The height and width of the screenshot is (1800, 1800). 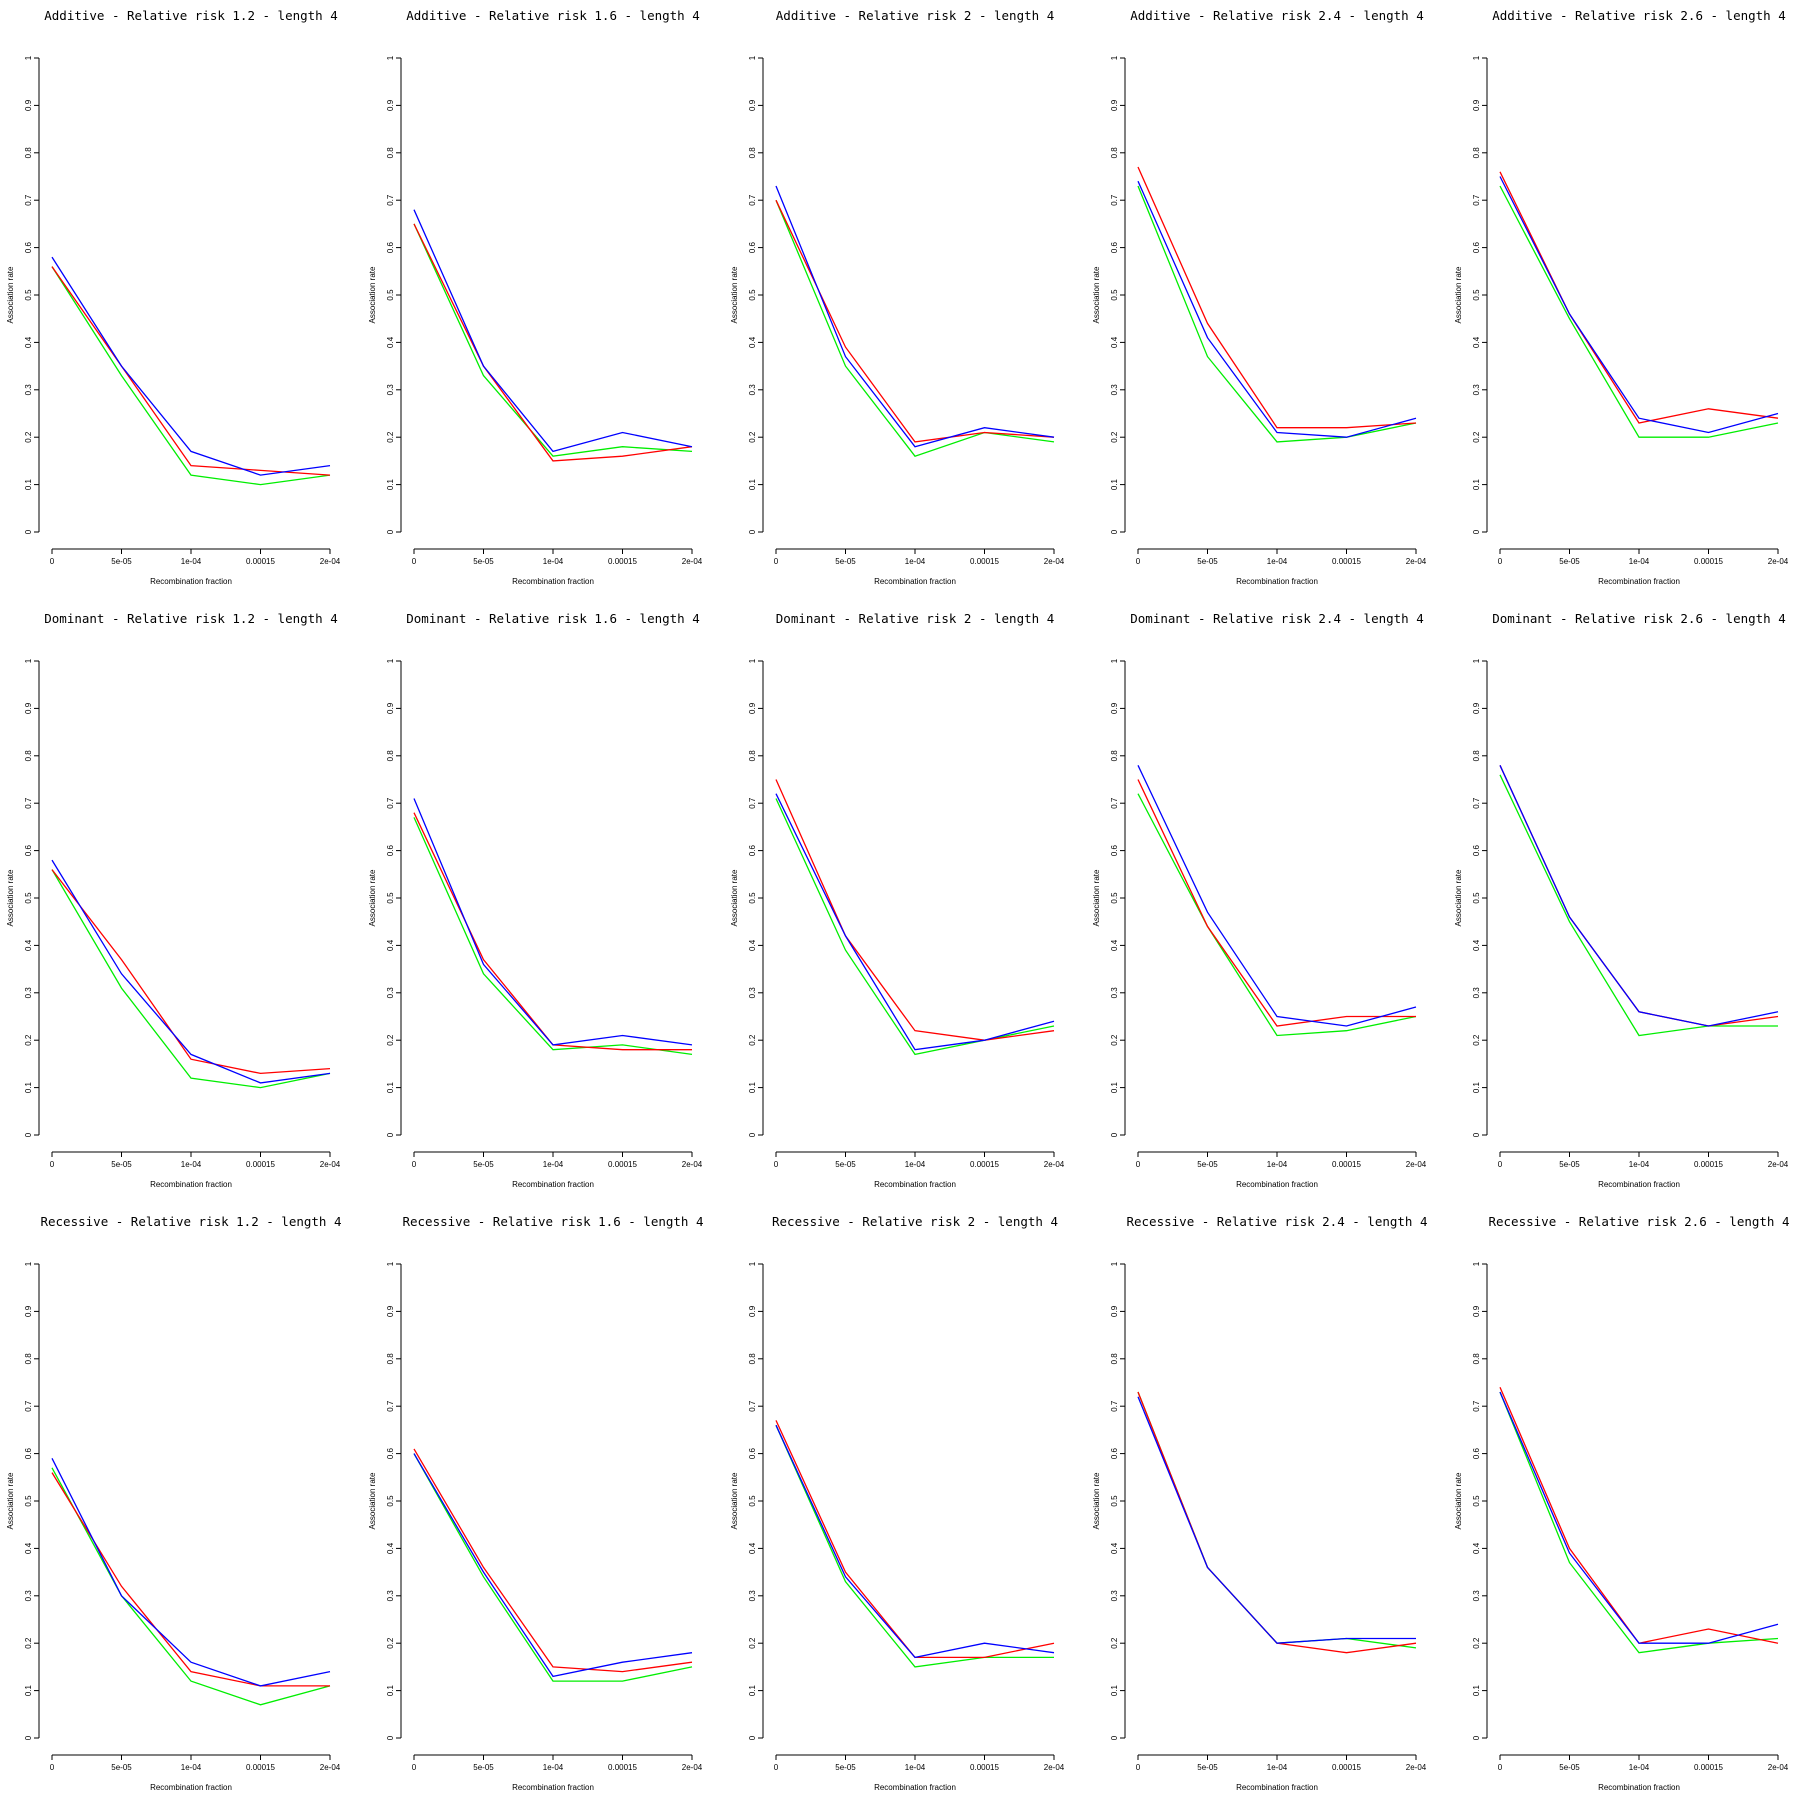 I want to click on panel-title: Additive - Relative risk 2.6 - length 4, so click(x=1639, y=15).